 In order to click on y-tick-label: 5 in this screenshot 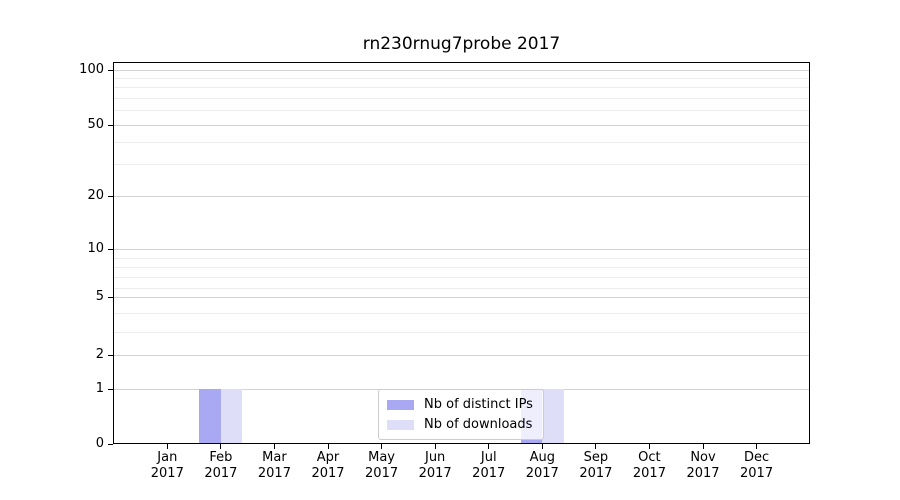, I will do `click(99, 297)`.